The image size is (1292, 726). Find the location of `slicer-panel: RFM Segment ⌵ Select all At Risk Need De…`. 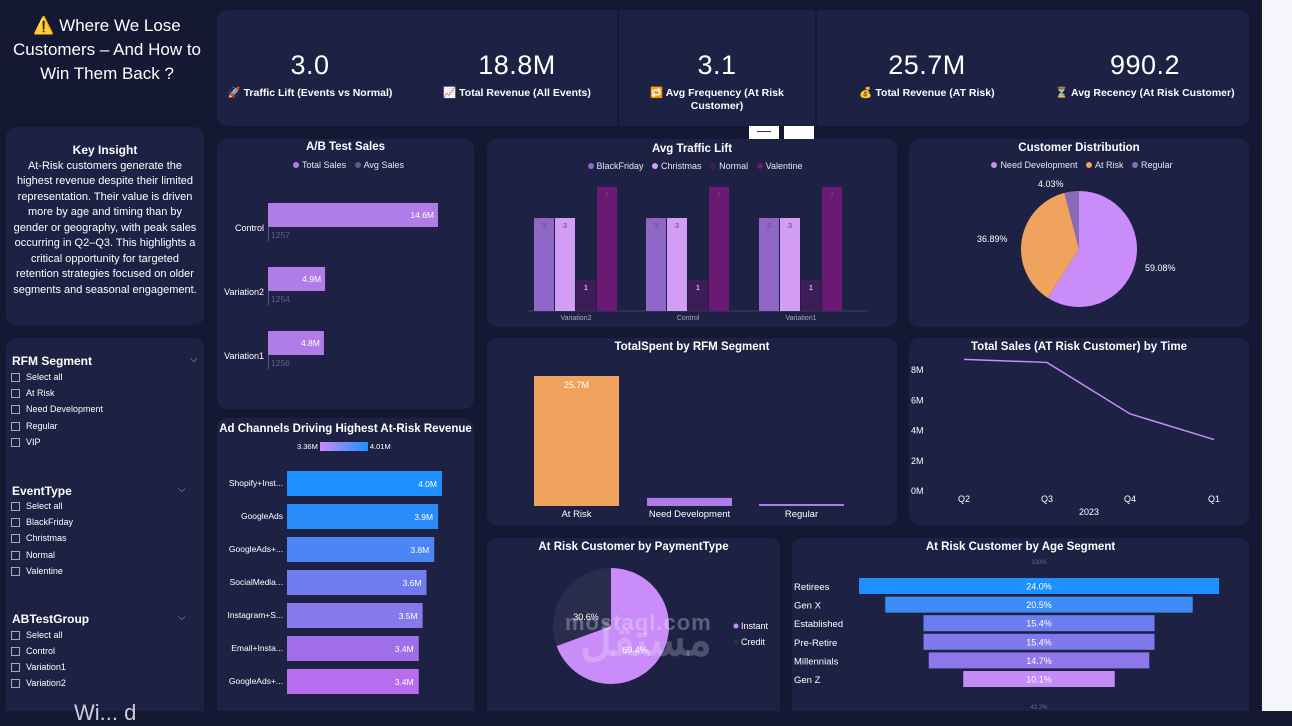

slicer-panel: RFM Segment ⌵ Select all At Risk Need De… is located at coordinates (105, 531).